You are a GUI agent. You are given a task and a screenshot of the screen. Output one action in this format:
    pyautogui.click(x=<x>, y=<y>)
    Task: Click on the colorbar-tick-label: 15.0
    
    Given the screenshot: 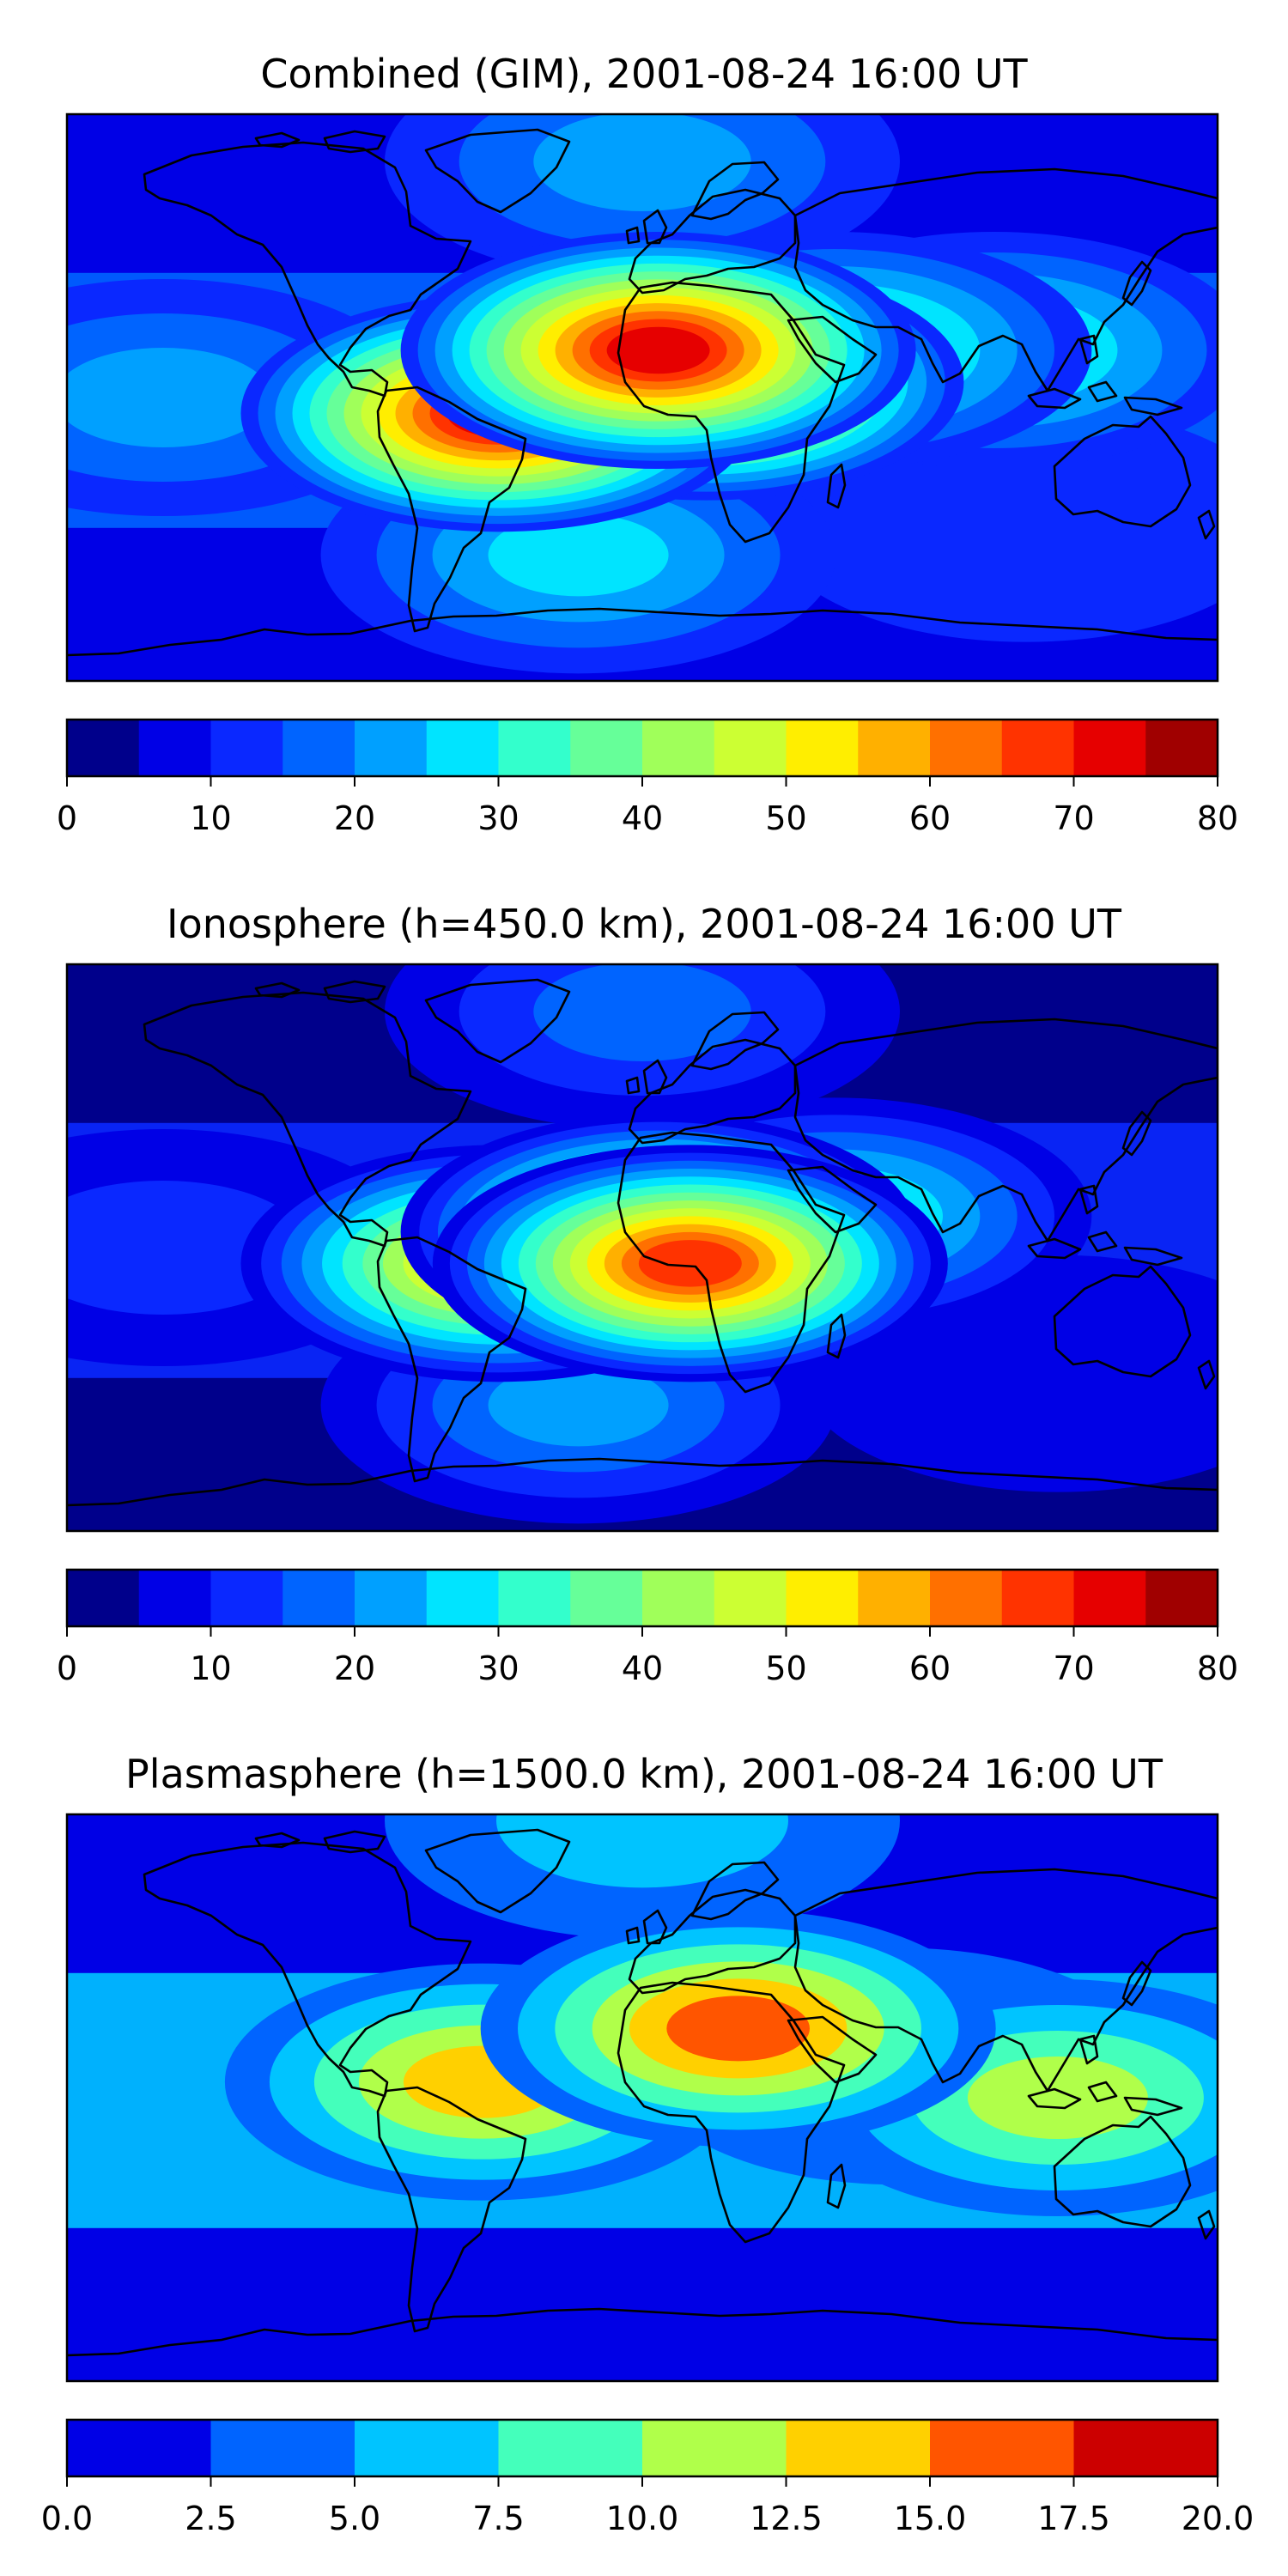 What is the action you would take?
    pyautogui.click(x=930, y=2518)
    